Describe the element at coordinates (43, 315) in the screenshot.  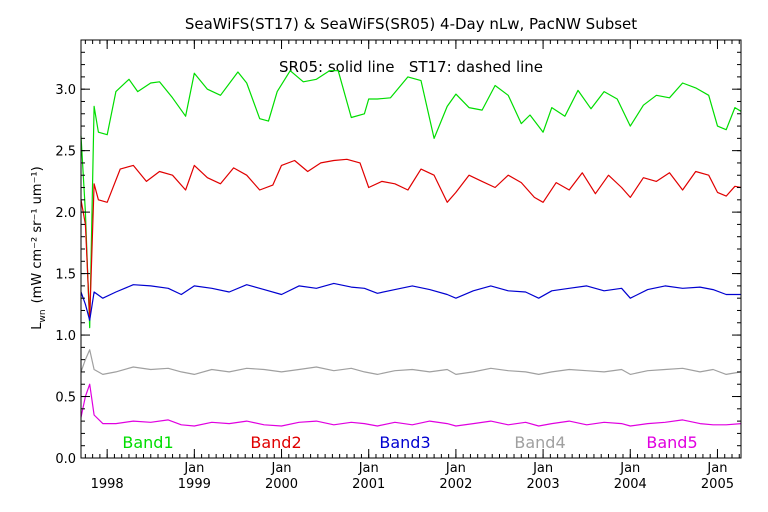
I see `y-axis-subscript: wn` at that location.